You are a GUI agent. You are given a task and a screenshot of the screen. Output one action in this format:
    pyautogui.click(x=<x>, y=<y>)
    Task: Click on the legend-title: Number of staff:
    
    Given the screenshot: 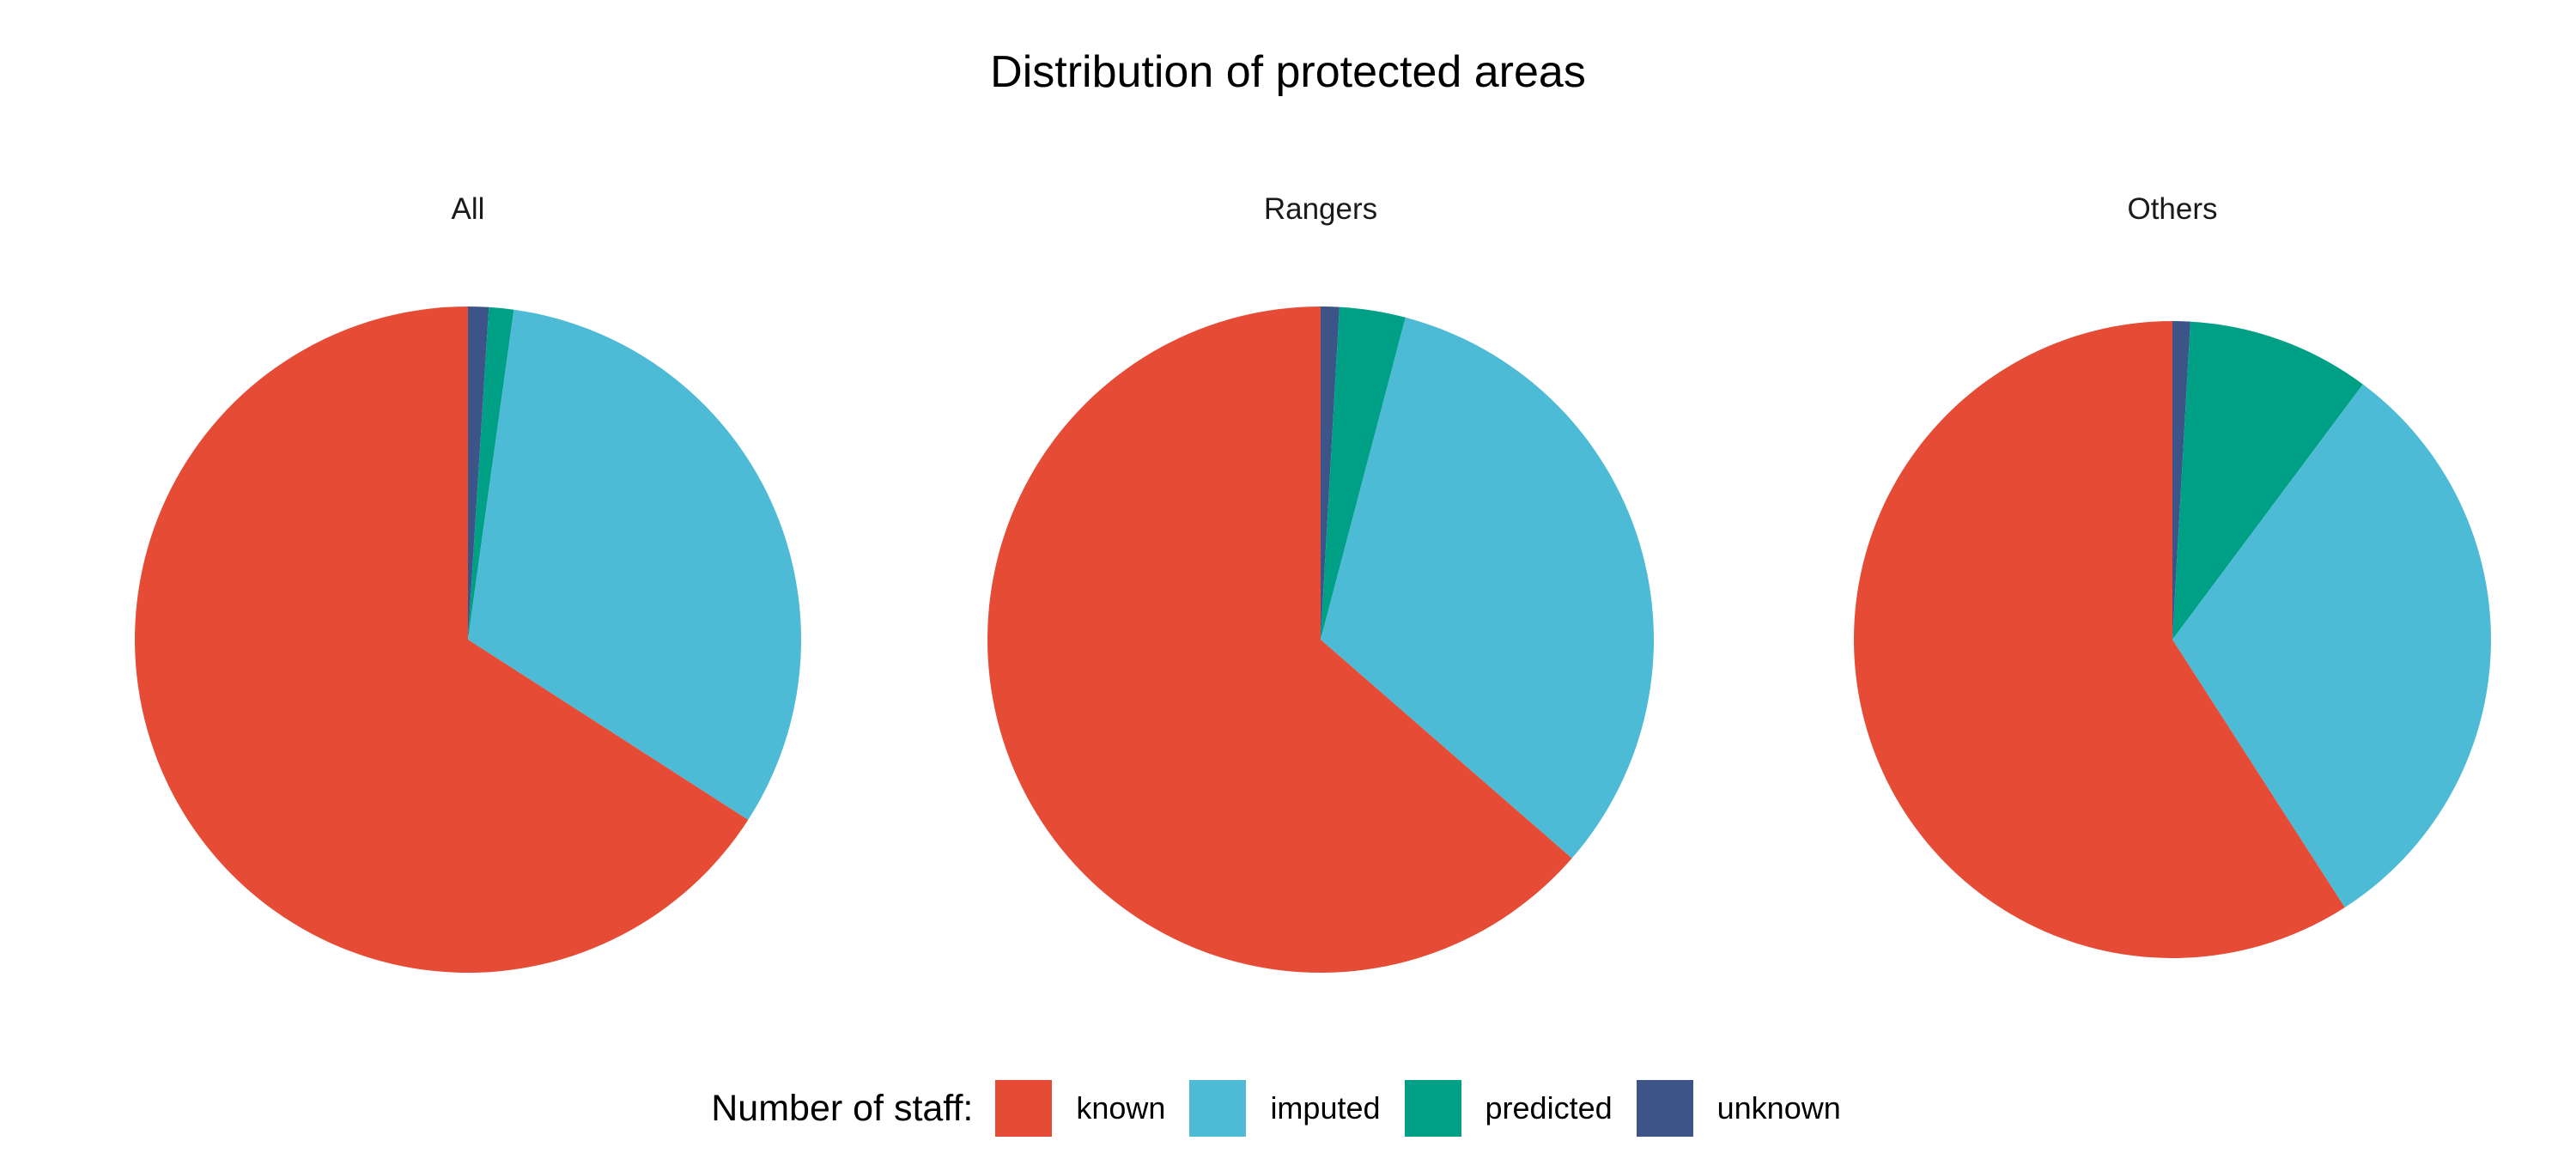 What is the action you would take?
    pyautogui.click(x=843, y=1108)
    